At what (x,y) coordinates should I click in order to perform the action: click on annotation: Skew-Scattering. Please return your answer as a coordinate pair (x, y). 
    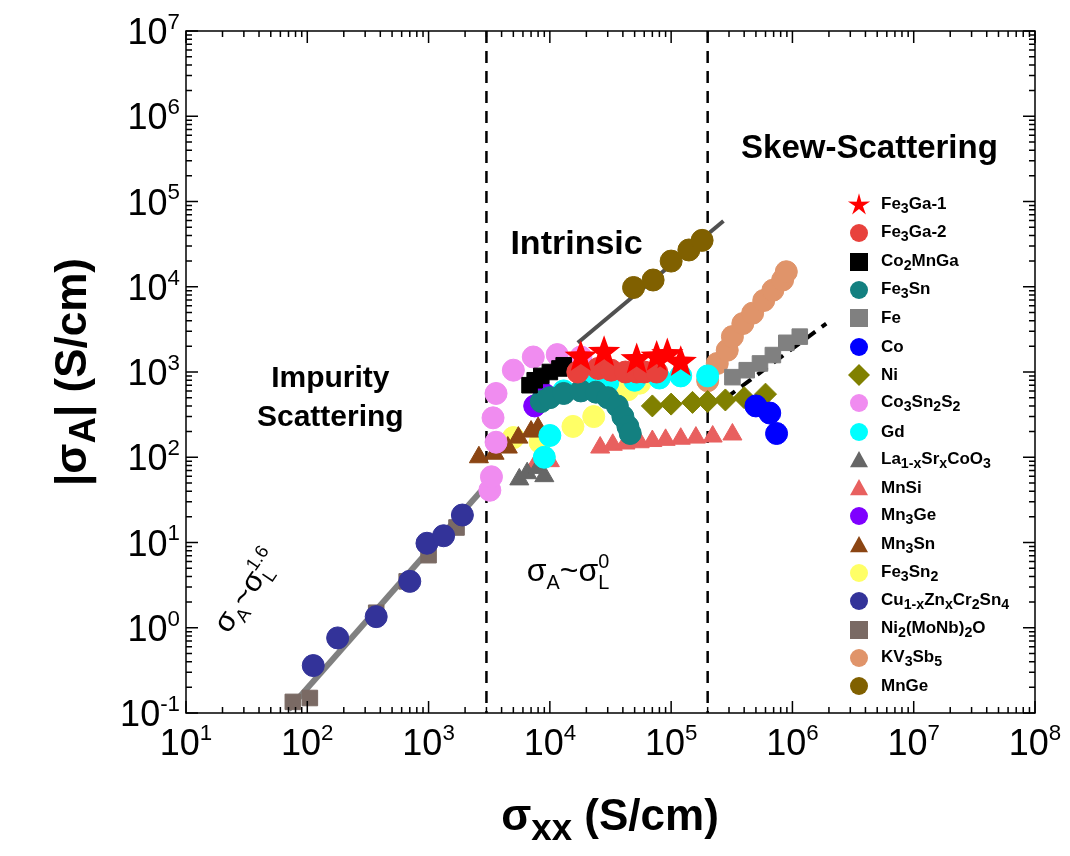
    Looking at the image, I should click on (869, 147).